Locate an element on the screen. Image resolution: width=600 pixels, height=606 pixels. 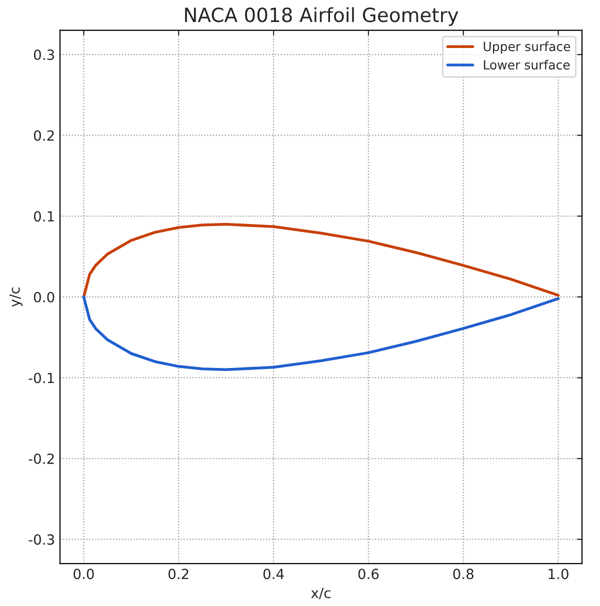
y-tick-label: -0.1 is located at coordinates (41, 378).